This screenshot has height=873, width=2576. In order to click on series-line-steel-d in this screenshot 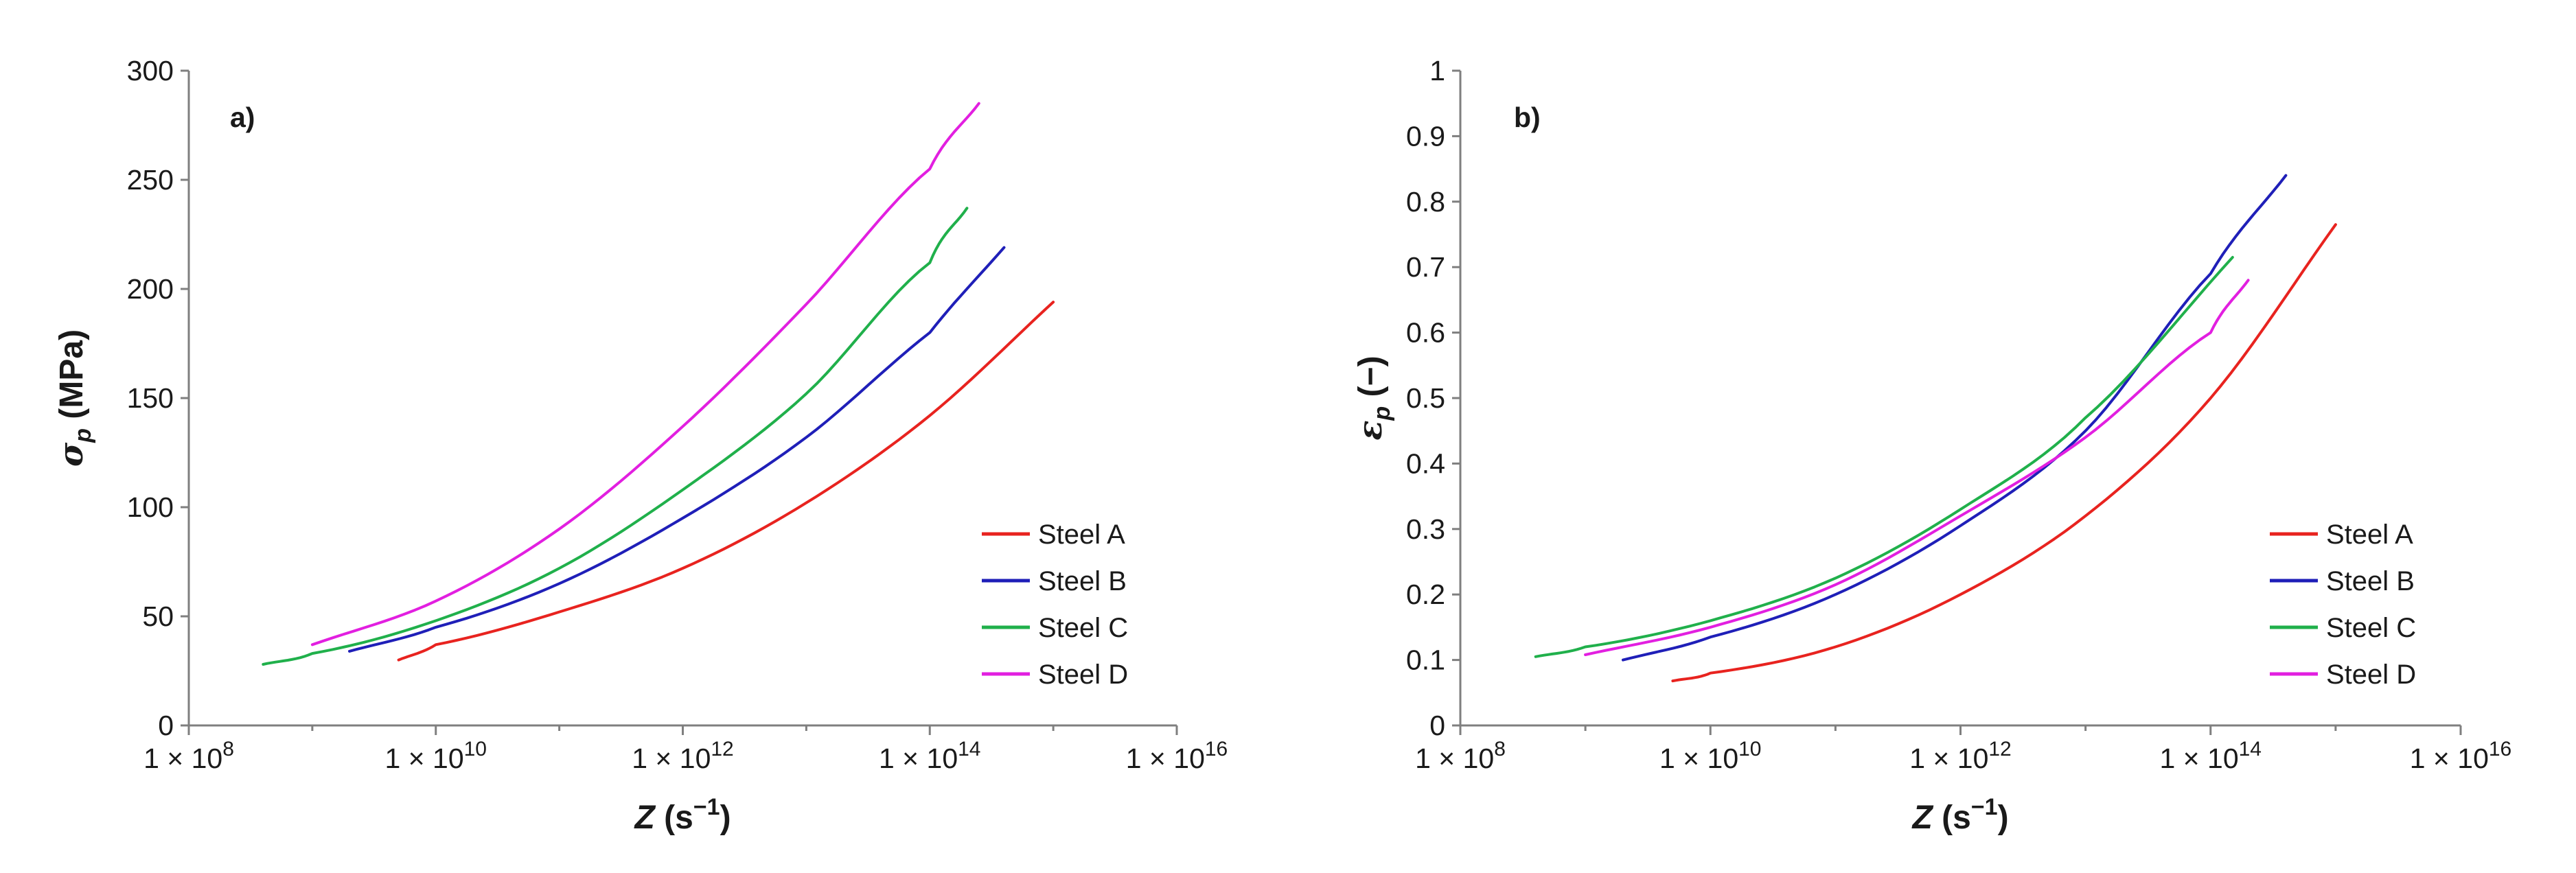, I will do `click(1917, 467)`.